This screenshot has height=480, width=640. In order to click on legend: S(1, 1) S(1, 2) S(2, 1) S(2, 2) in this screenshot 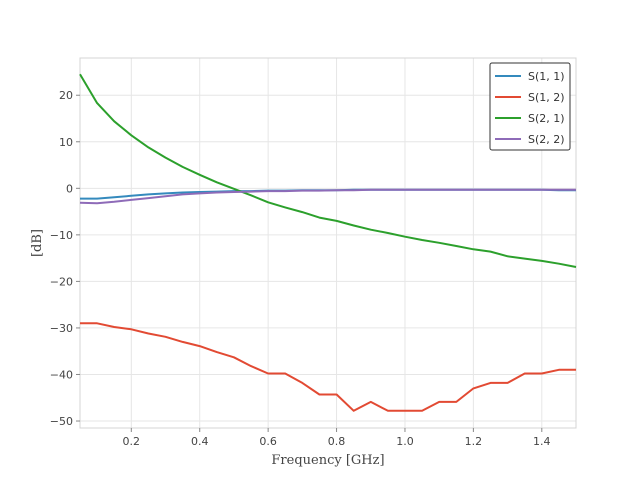, I will do `click(530, 106)`.